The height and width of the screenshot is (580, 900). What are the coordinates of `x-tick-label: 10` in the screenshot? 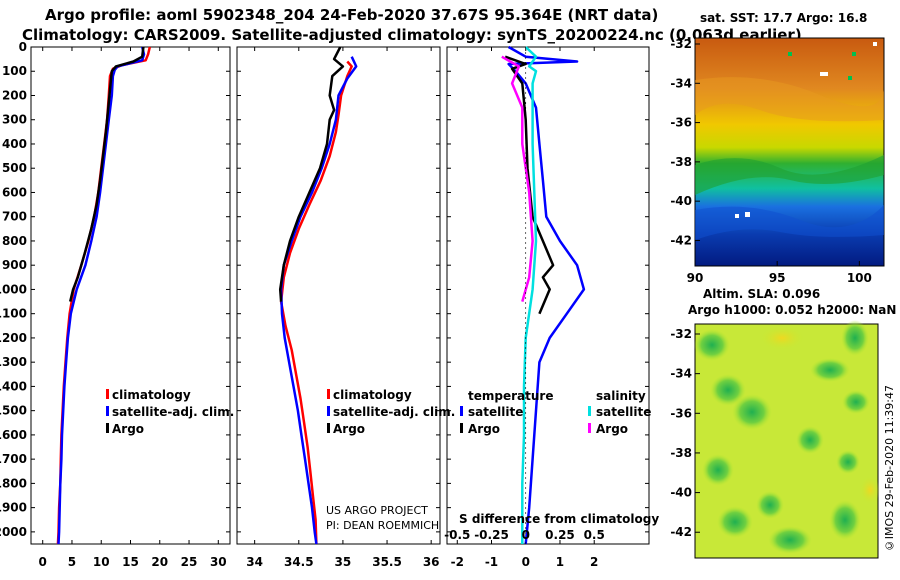 It's located at (101, 562).